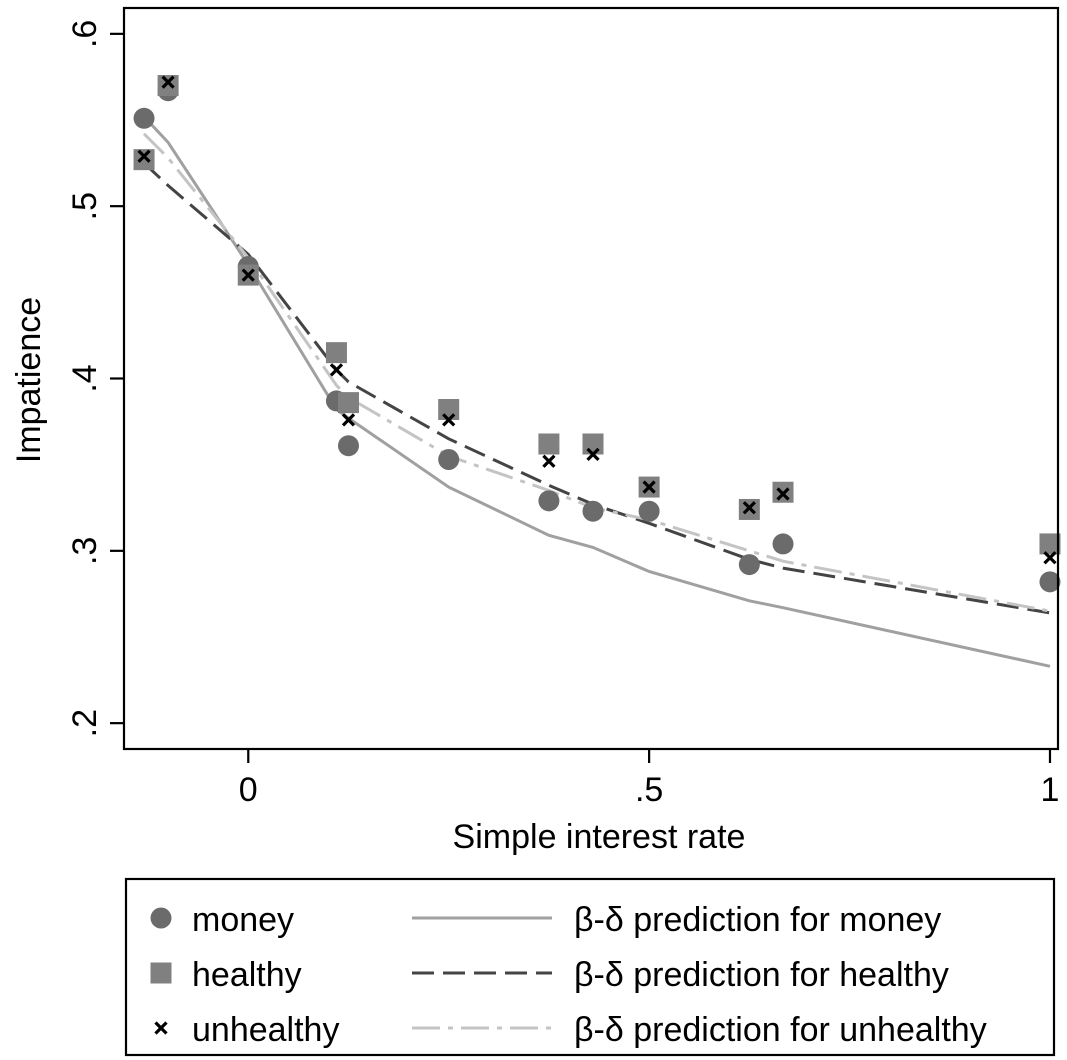 The width and height of the screenshot is (1067, 1060). What do you see at coordinates (1050, 790) in the screenshot?
I see `x-tick-label: 1` at bounding box center [1050, 790].